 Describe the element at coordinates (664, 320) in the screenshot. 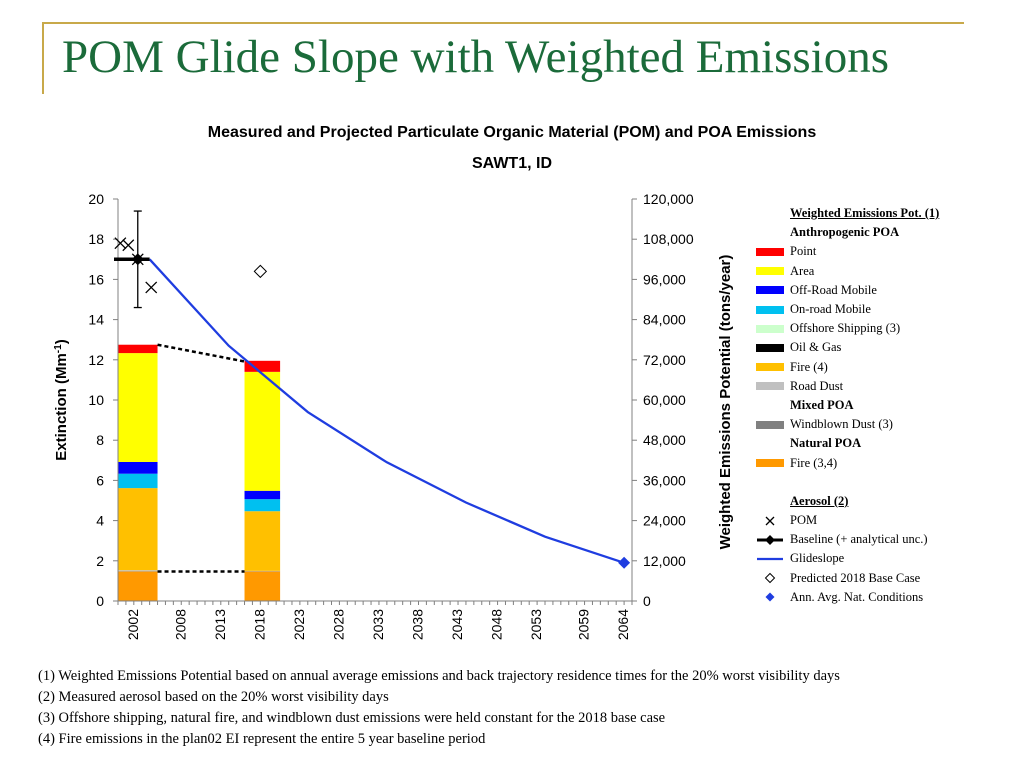

I see `right-tick-label: 84,000` at that location.